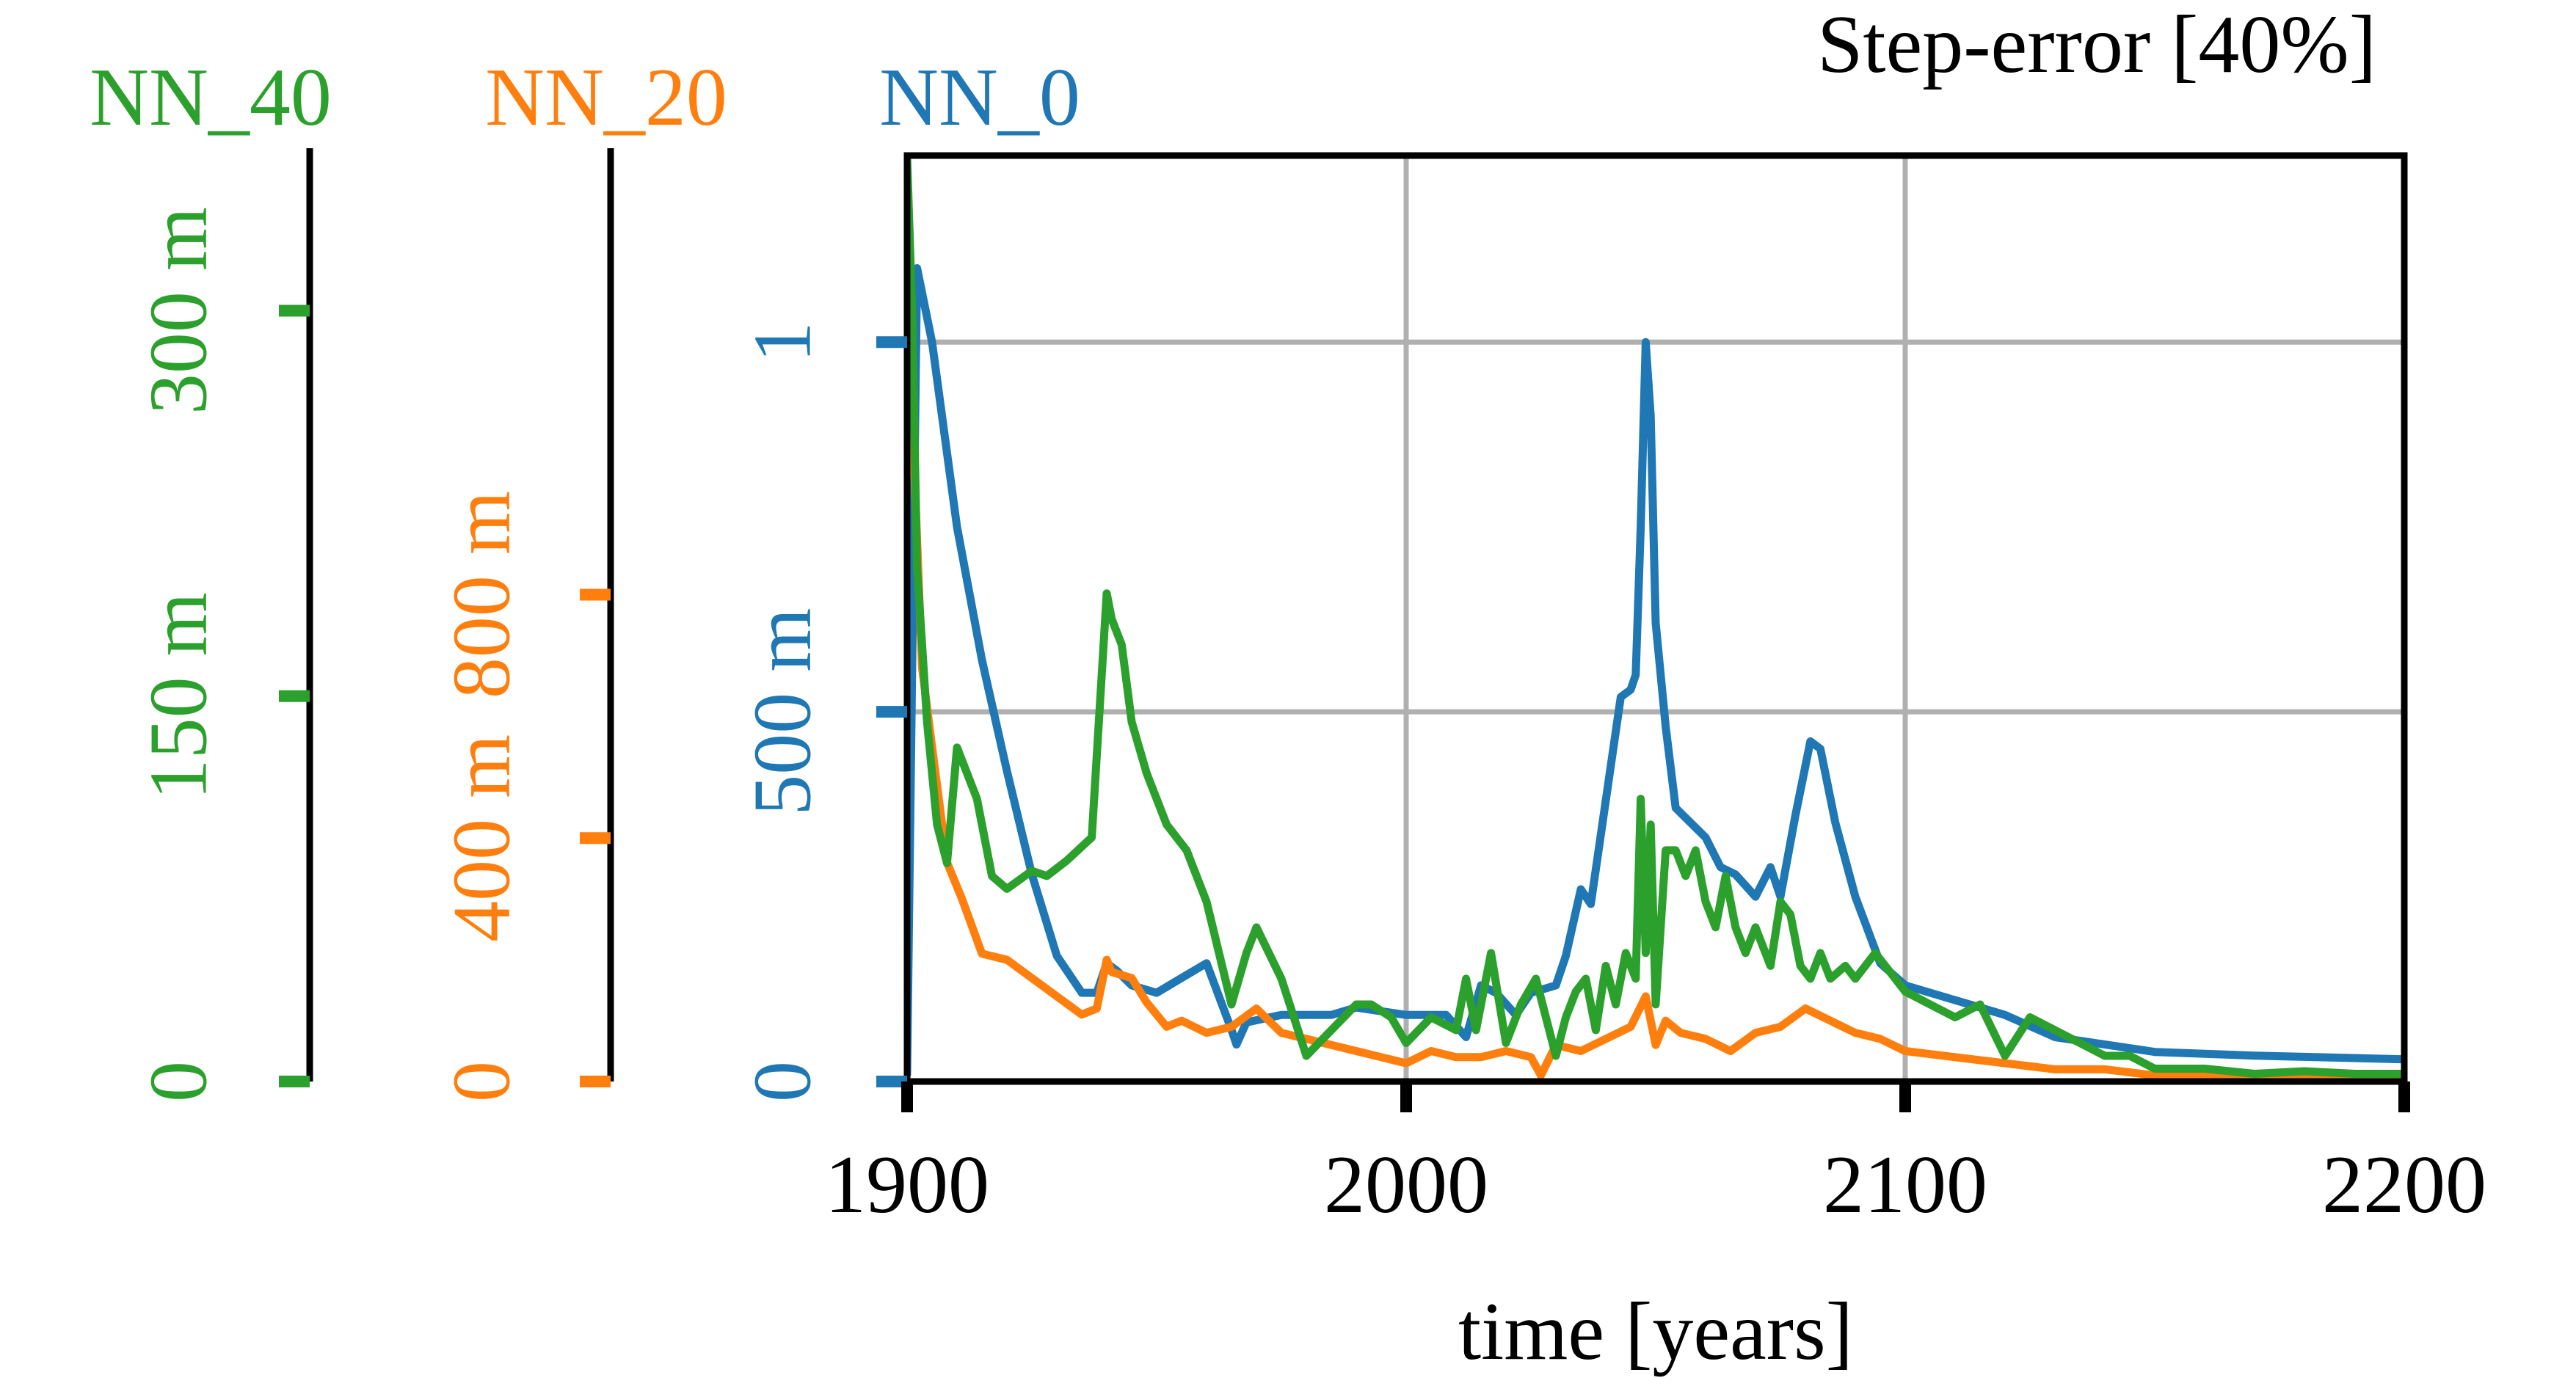 The image size is (2576, 1386). What do you see at coordinates (1406, 1184) in the screenshot?
I see `x-tick-label-1: 2000` at bounding box center [1406, 1184].